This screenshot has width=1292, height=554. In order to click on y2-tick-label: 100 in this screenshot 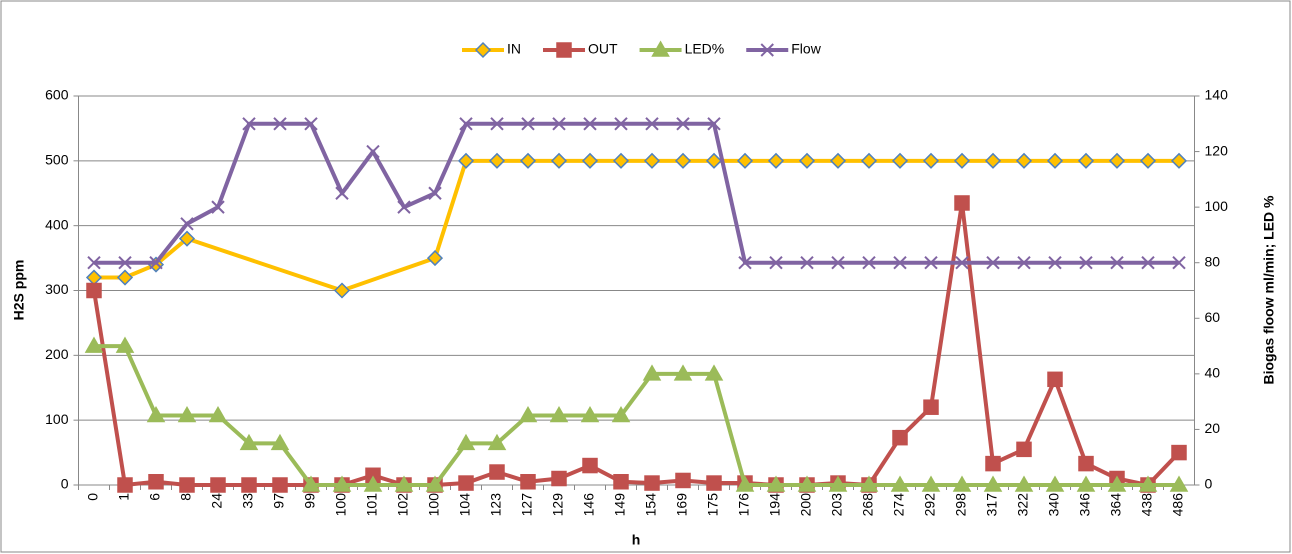, I will do `click(1217, 206)`.